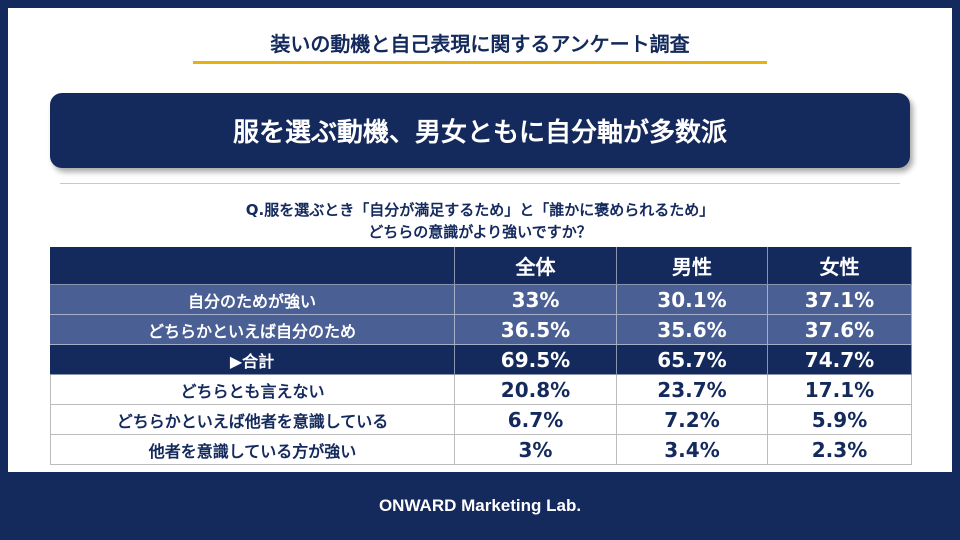 The height and width of the screenshot is (540, 960). What do you see at coordinates (840, 390) in the screenshot?
I see `table-cell: 17.1%` at bounding box center [840, 390].